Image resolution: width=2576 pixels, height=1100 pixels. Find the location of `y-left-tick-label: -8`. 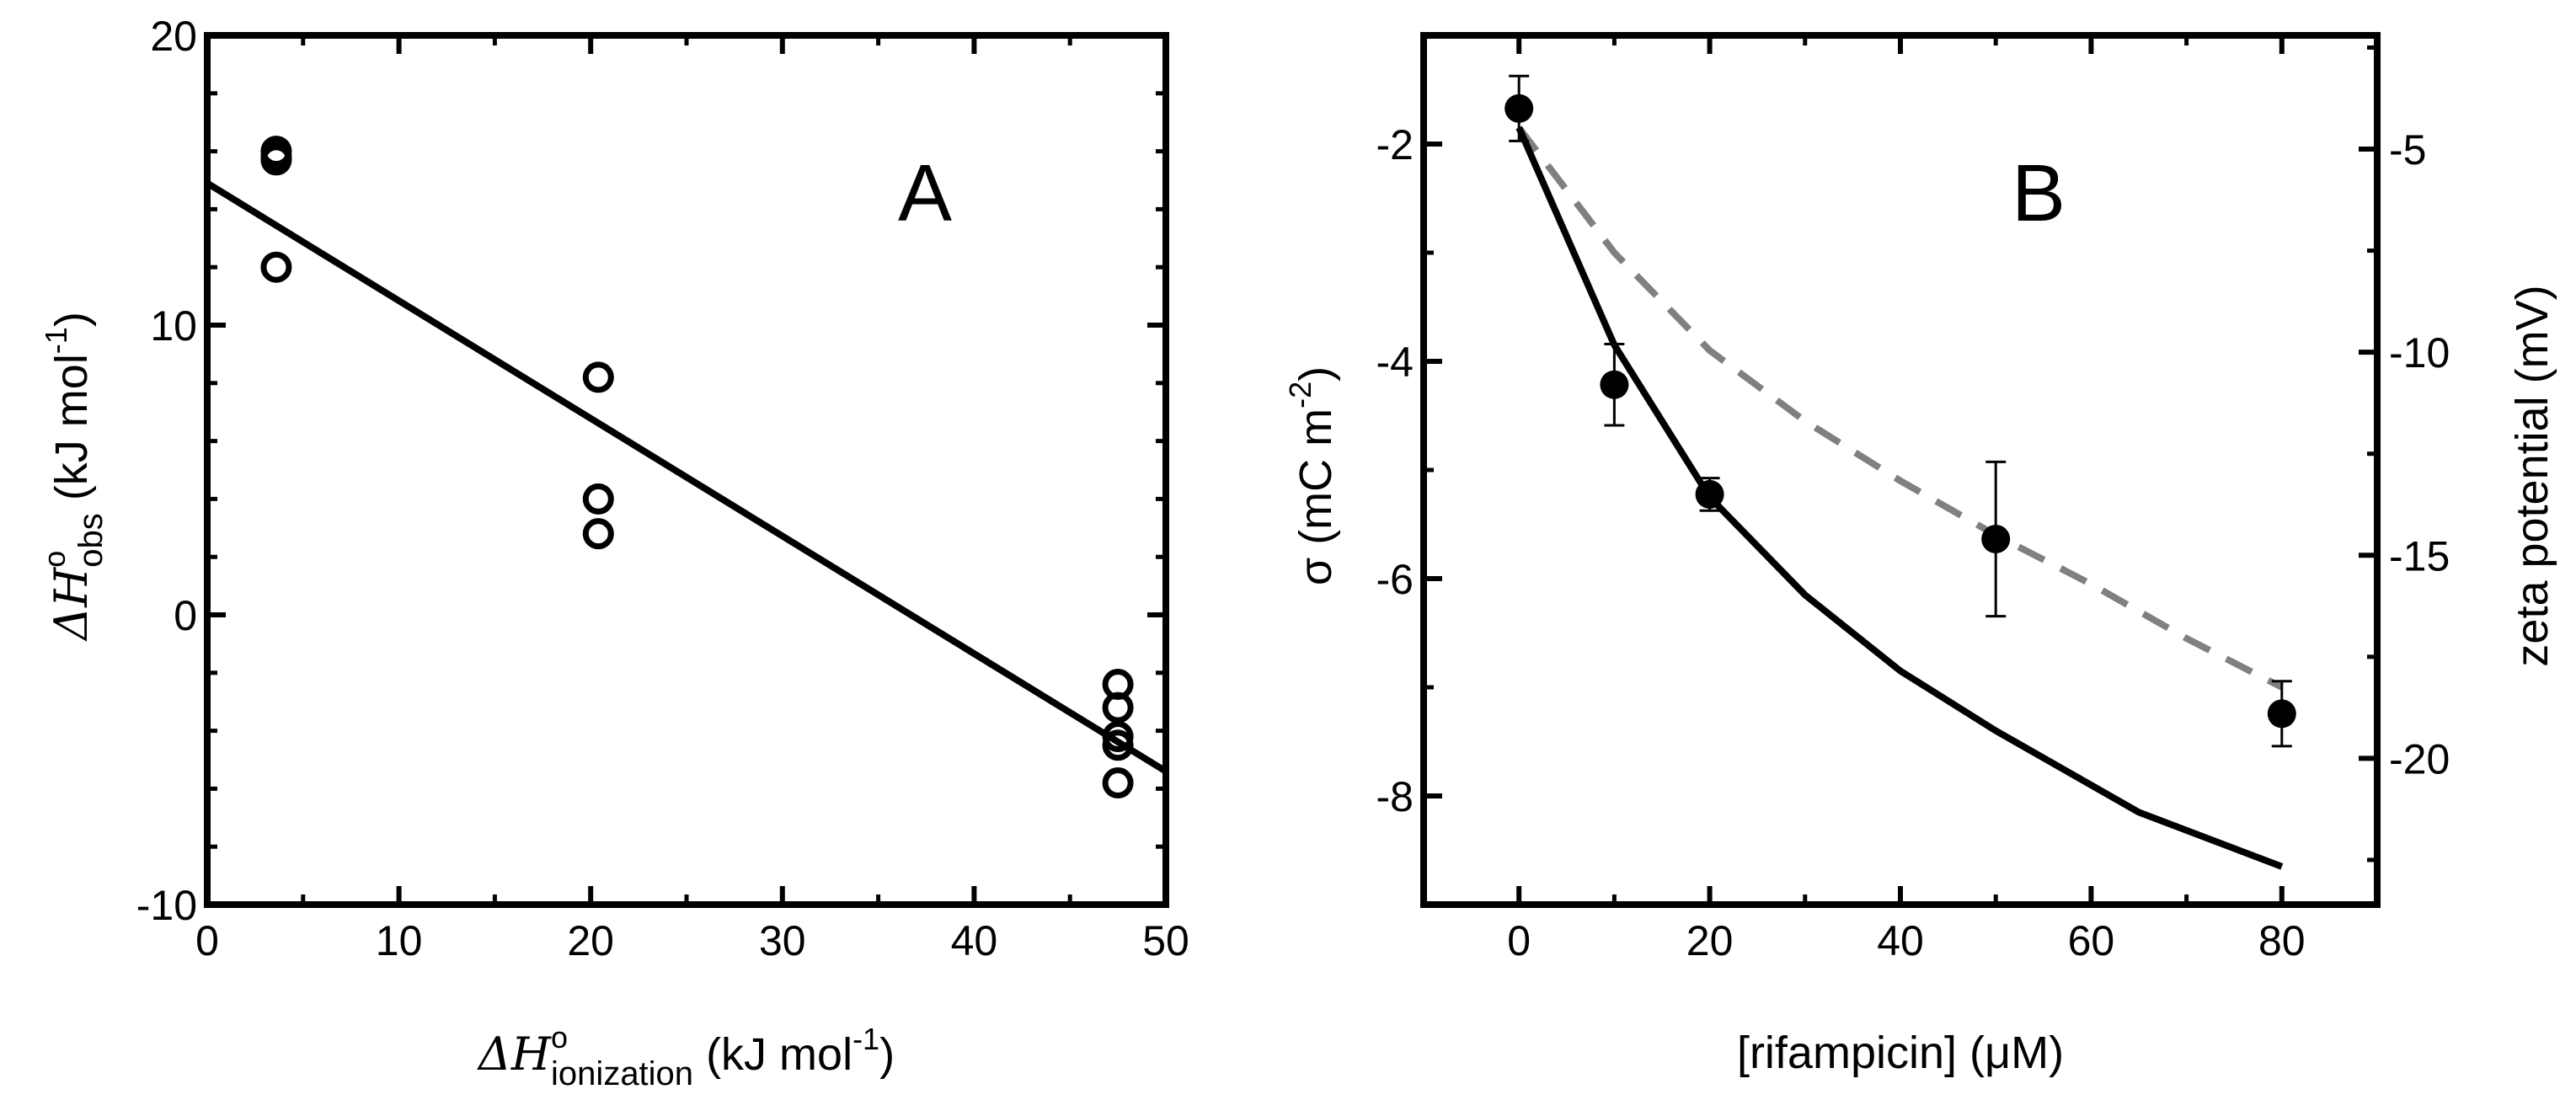

y-left-tick-label: -8 is located at coordinates (1395, 796).